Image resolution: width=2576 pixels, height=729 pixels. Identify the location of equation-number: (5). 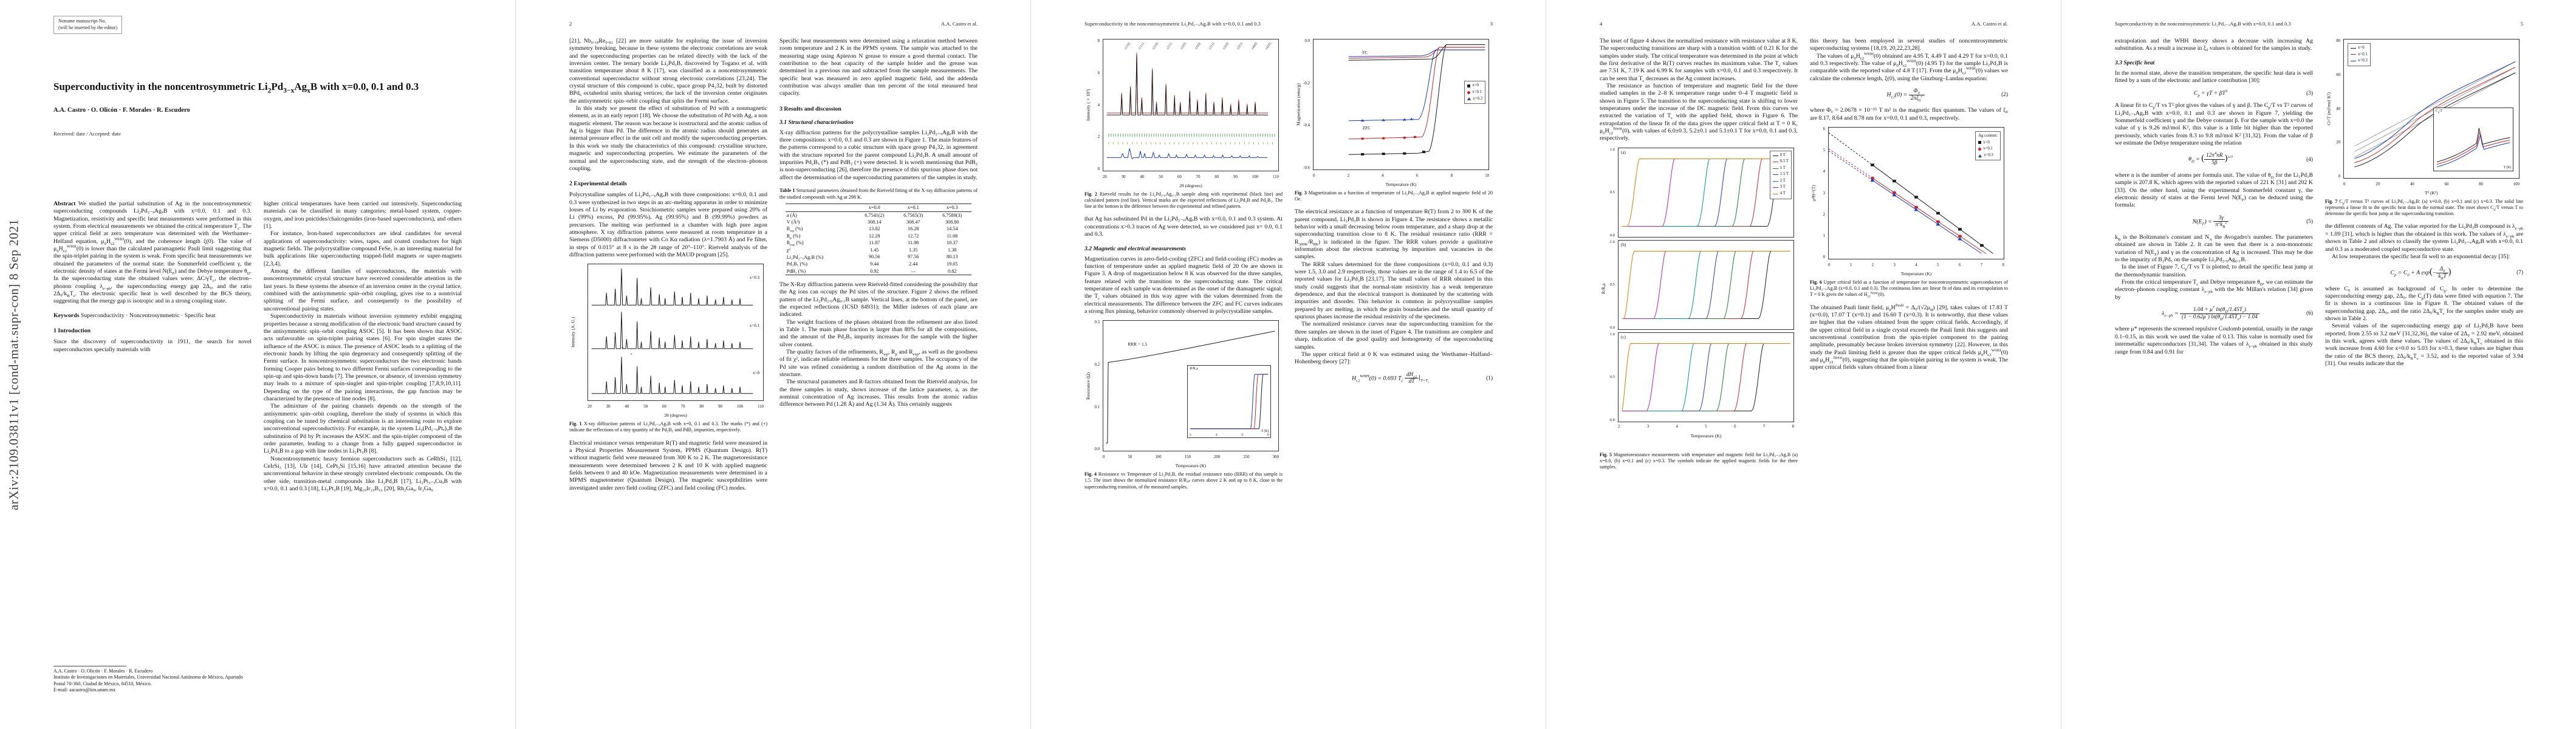
(2309, 222).